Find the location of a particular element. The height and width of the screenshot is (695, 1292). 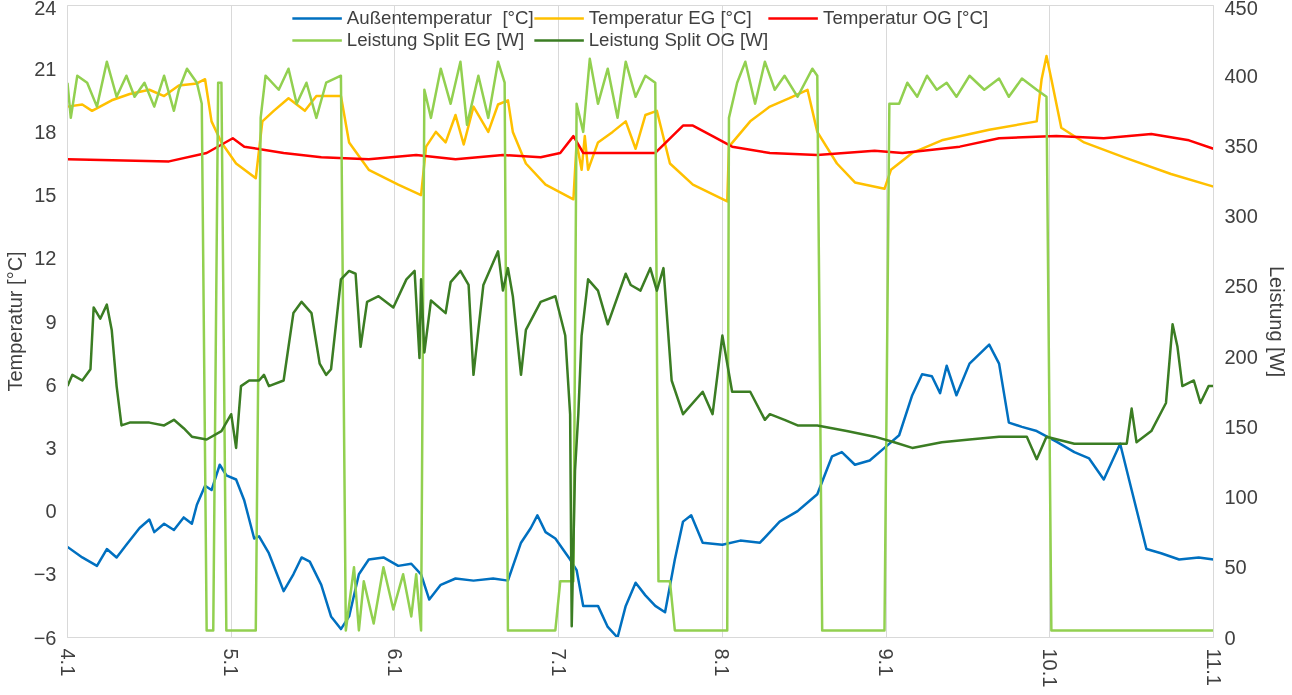

x-tick-label: 10.1 is located at coordinates (1049, 668).